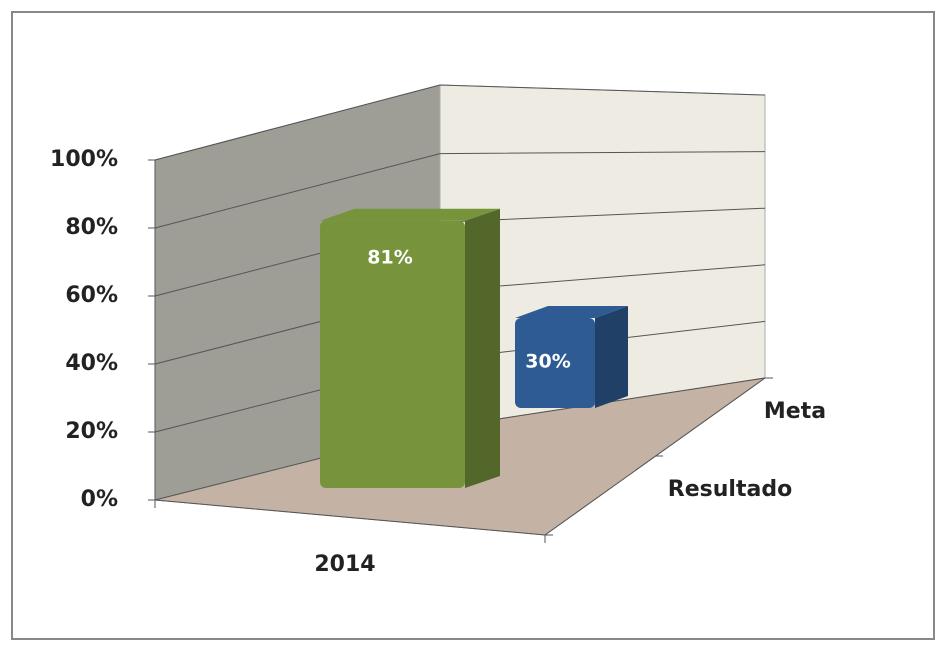  I want to click on y-tick-label: 0%, so click(99, 499).